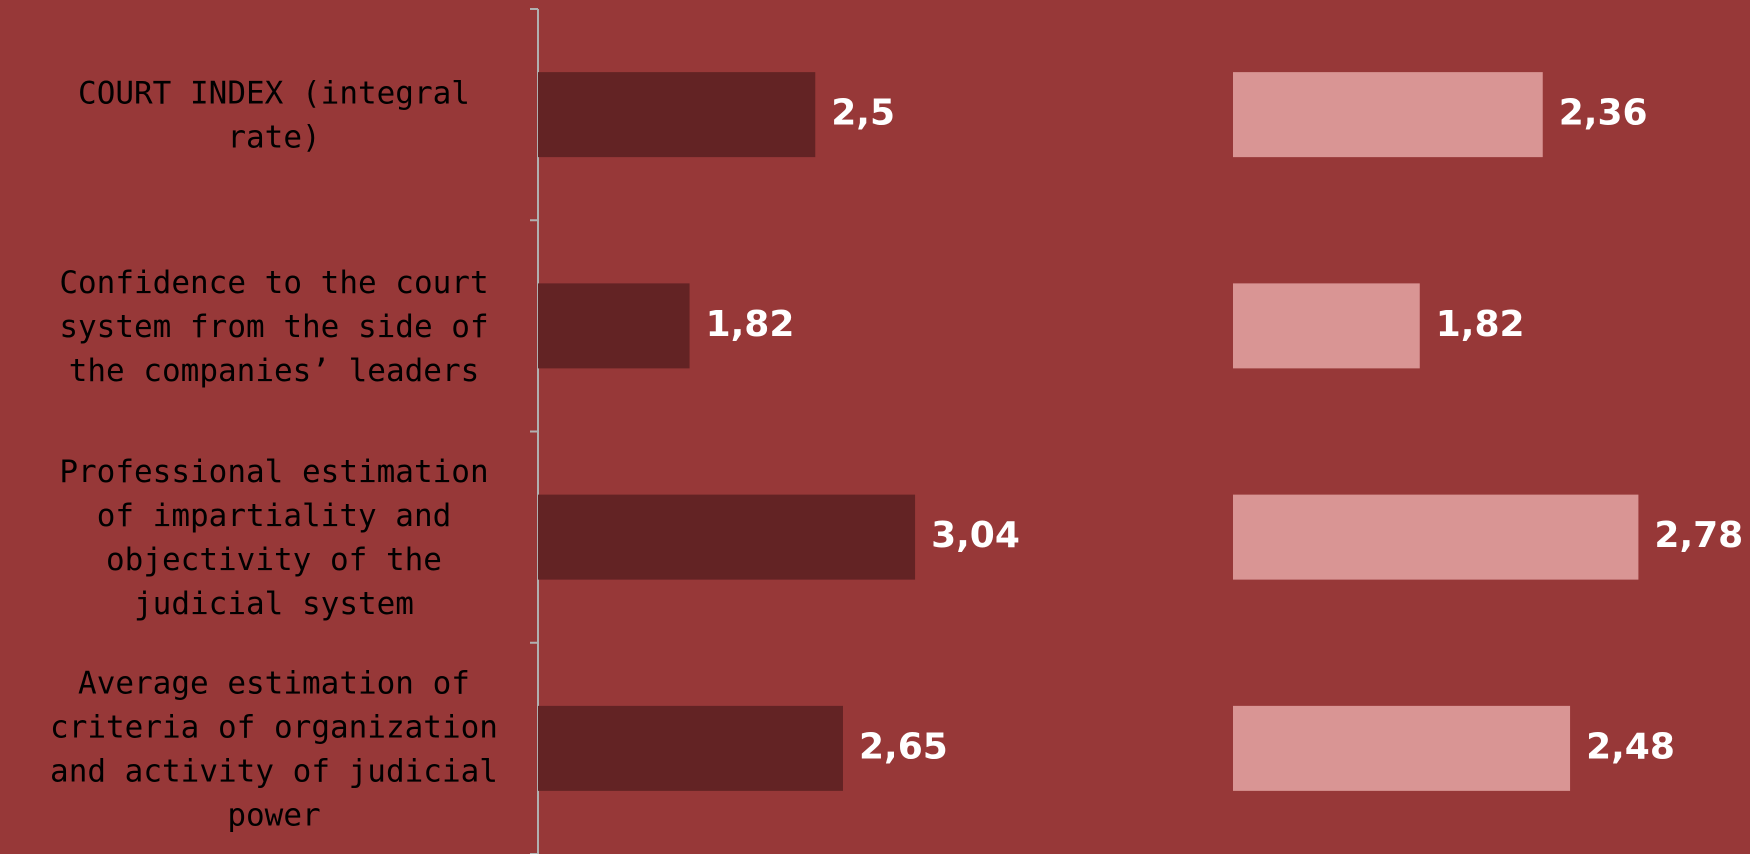 Image resolution: width=1750 pixels, height=854 pixels. Describe the element at coordinates (1603, 113) in the screenshot. I see `data-label: 2,36` at that location.